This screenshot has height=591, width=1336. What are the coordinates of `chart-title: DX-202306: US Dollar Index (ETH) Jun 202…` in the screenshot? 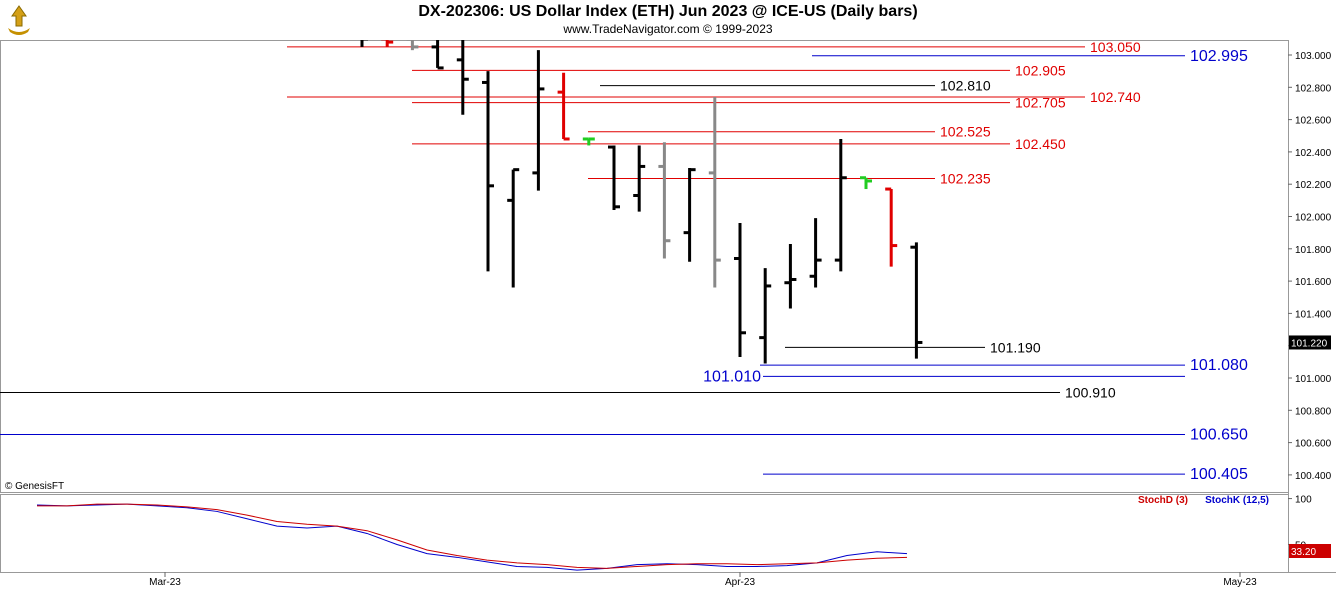 It's located at (668, 11).